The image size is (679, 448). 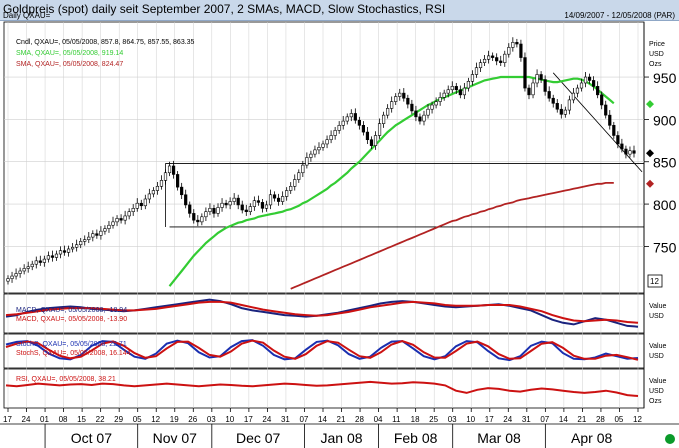 I want to click on stochastics-legend-entry: StochS, QXAU=, 05/05/2008, 16.144, so click(x=73, y=353).